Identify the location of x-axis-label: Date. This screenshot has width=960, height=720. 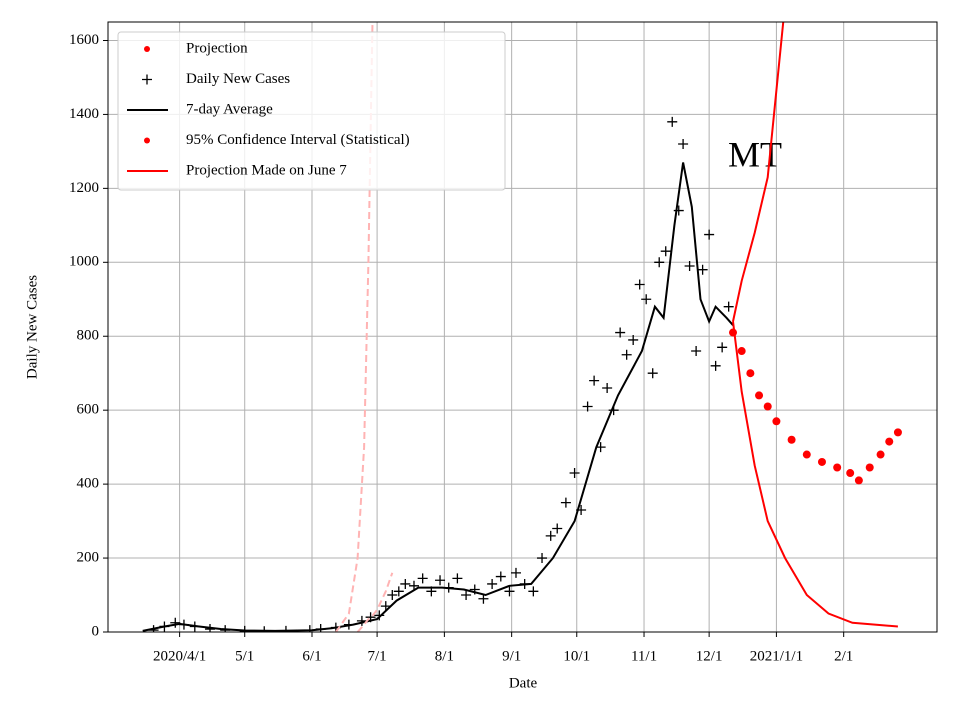
(523, 683).